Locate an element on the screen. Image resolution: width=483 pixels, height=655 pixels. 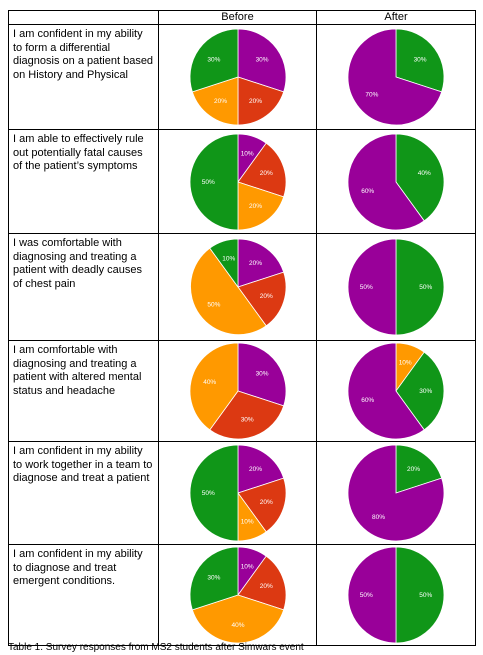
before-pie-cell: 30% 30% 40% is located at coordinates (237, 391).